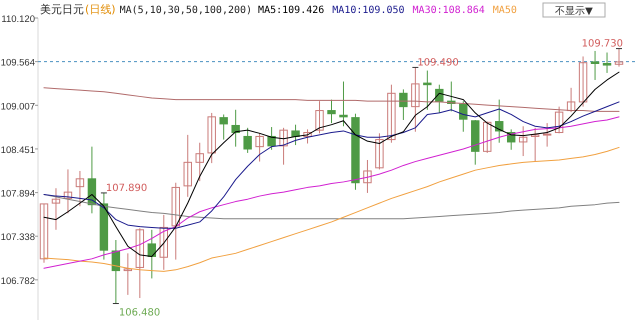 This screenshot has width=640, height=320. What do you see at coordinates (368, 10) in the screenshot?
I see `text: MA10:109.050` at bounding box center [368, 10].